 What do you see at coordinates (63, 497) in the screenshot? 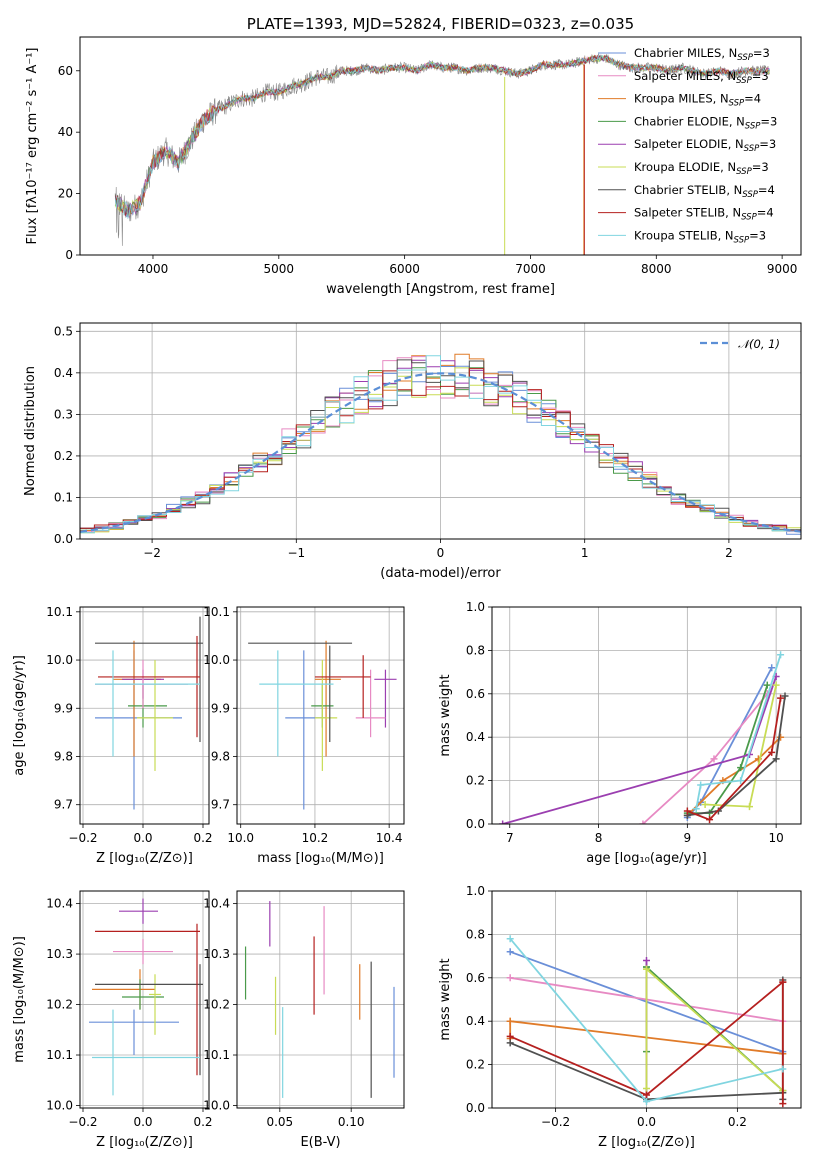
I see `y-tick-label: 0.1` at bounding box center [63, 497].